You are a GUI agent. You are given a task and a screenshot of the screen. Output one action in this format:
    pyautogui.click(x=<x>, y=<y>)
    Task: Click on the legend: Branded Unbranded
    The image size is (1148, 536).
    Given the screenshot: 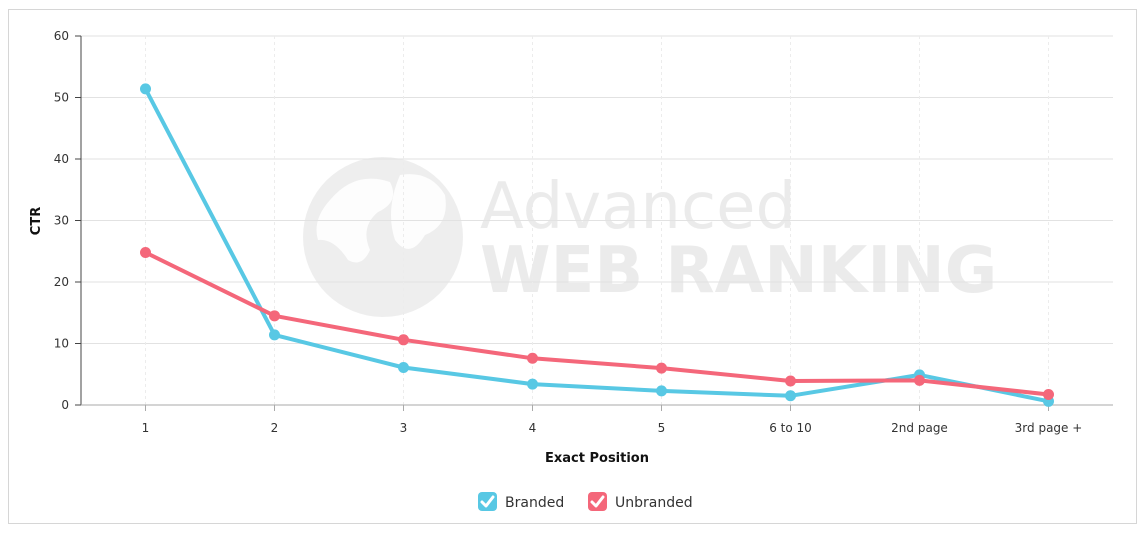 What is the action you would take?
    pyautogui.click(x=585, y=501)
    